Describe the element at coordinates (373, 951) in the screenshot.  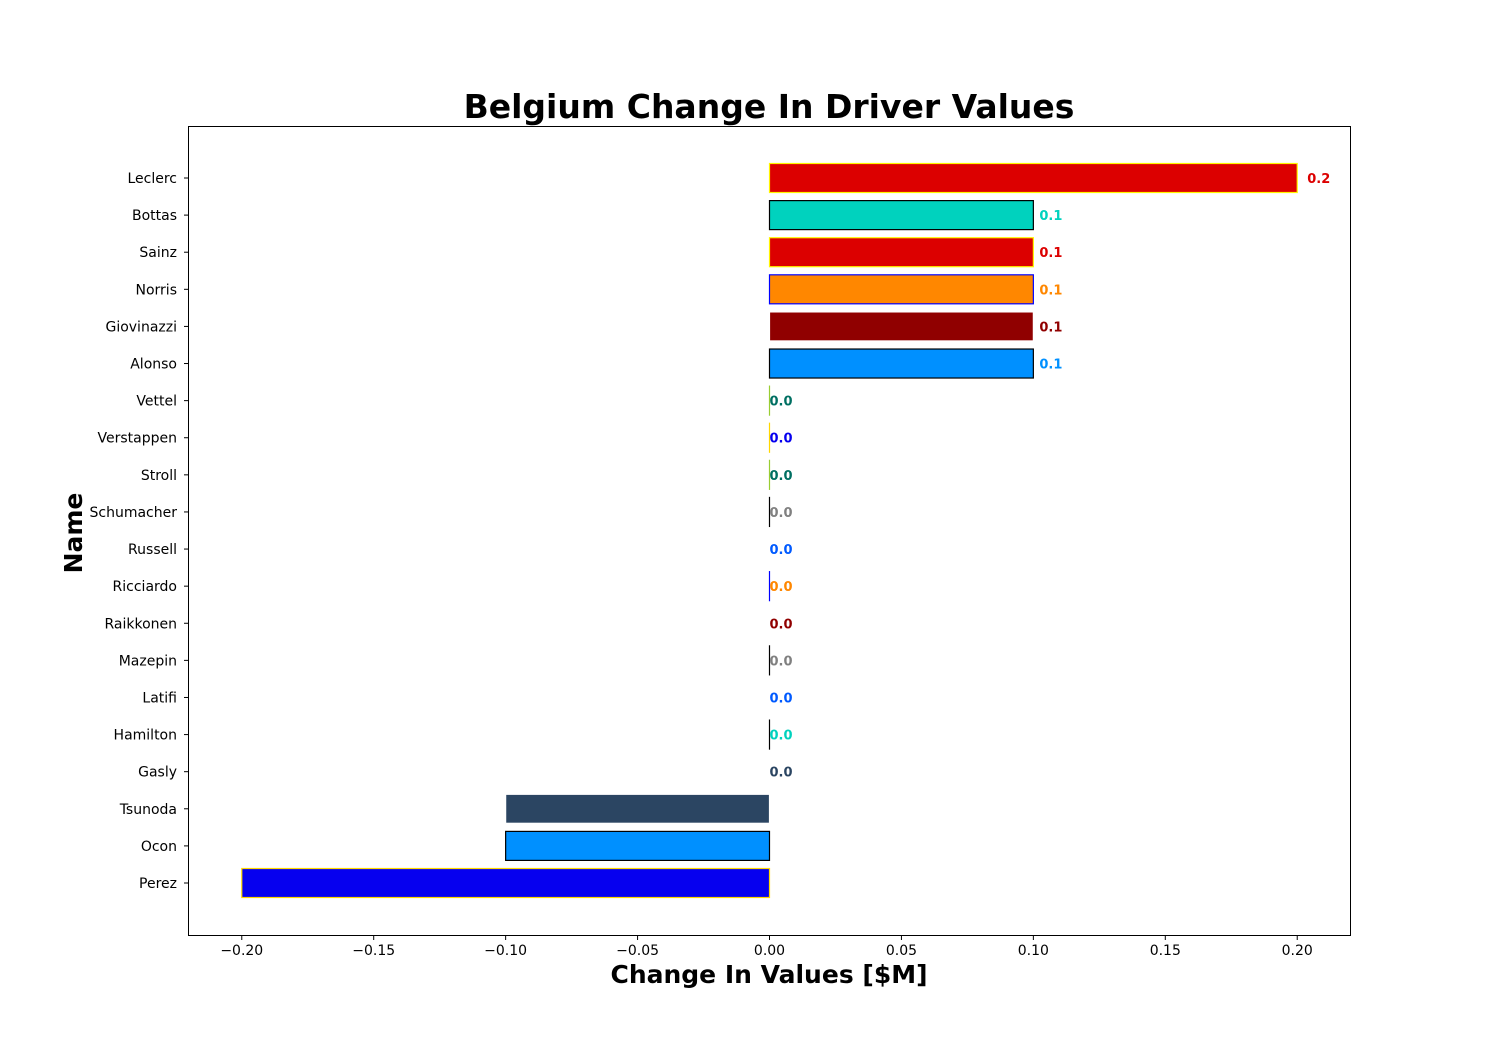
I see `x-tick-label: −0.15` at that location.